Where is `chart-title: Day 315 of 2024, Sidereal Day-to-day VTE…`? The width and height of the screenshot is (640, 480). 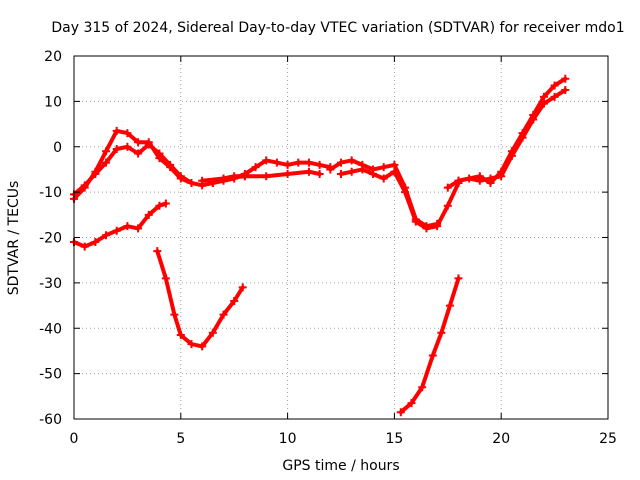 chart-title: Day 315 of 2024, Sidereal Day-to-day VTE… is located at coordinates (337, 28).